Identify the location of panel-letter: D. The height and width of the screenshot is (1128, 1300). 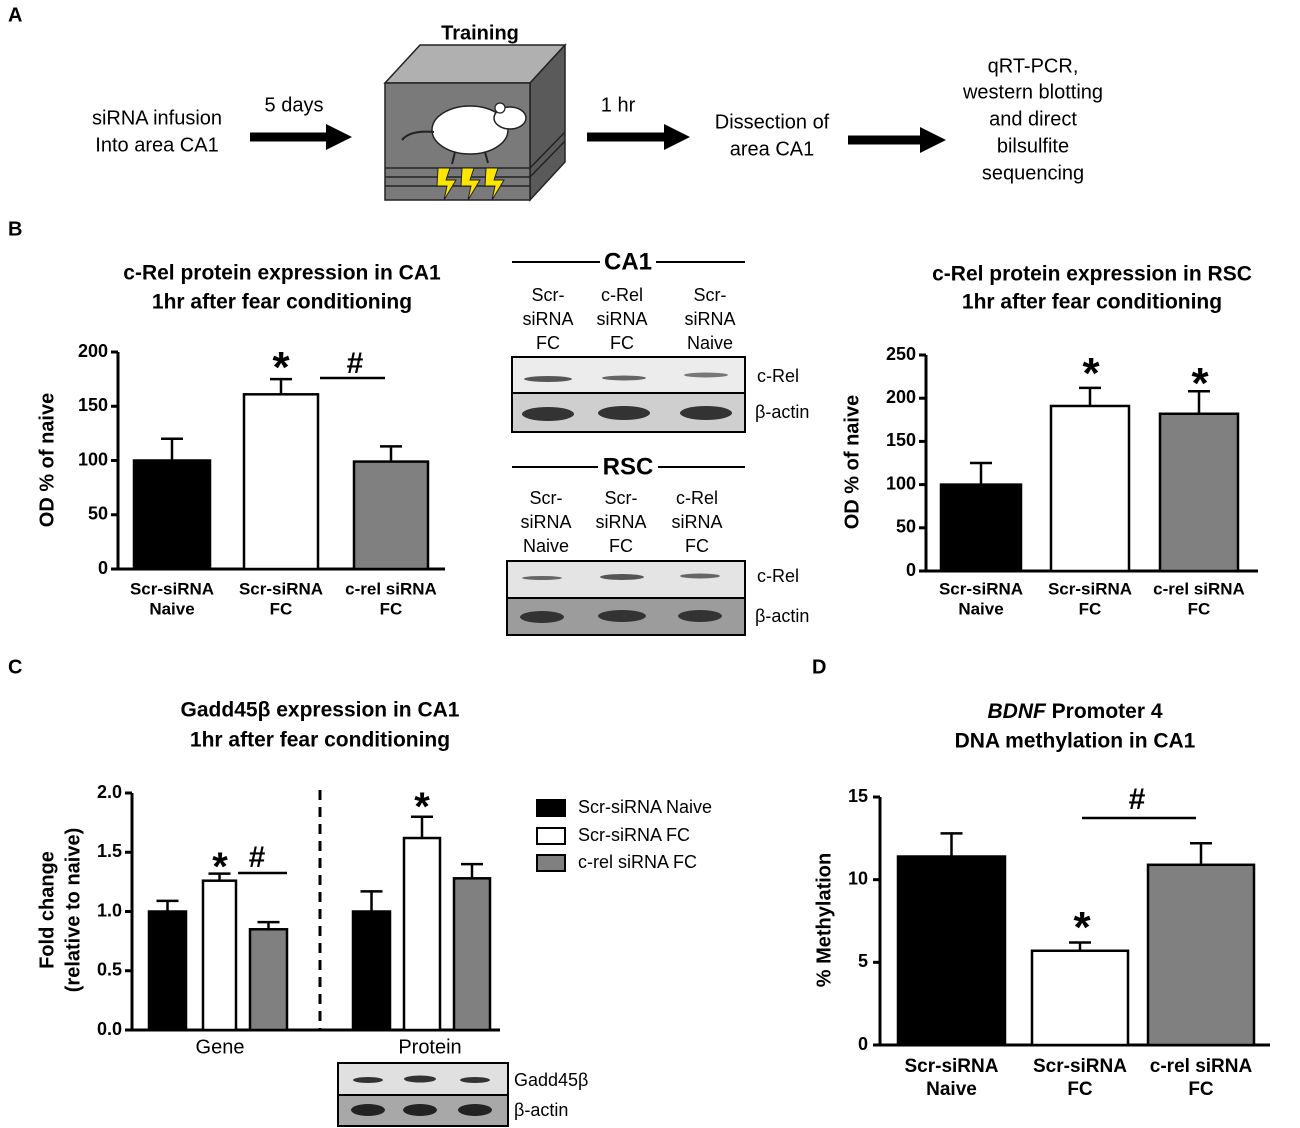
(819, 667).